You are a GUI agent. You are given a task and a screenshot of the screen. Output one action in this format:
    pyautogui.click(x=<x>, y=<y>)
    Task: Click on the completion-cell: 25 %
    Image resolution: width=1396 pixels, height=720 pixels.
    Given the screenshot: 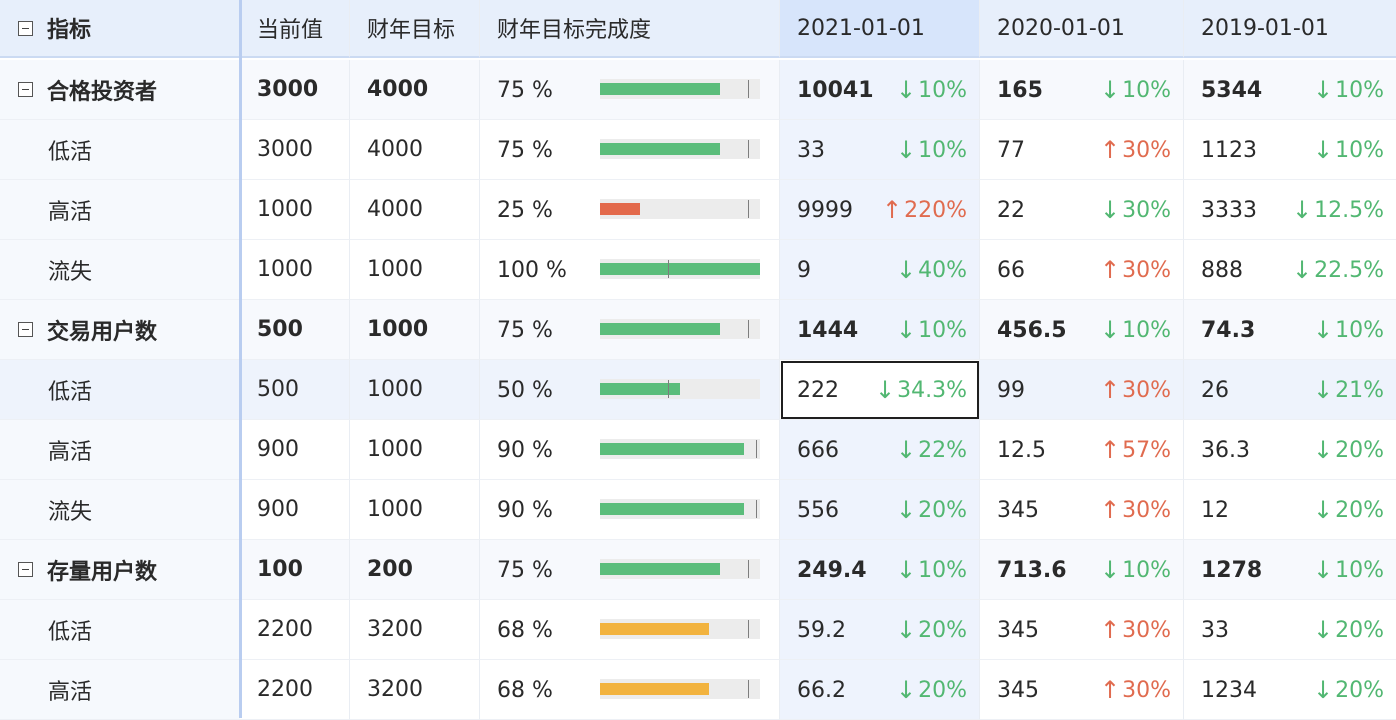 What is the action you would take?
    pyautogui.click(x=630, y=210)
    